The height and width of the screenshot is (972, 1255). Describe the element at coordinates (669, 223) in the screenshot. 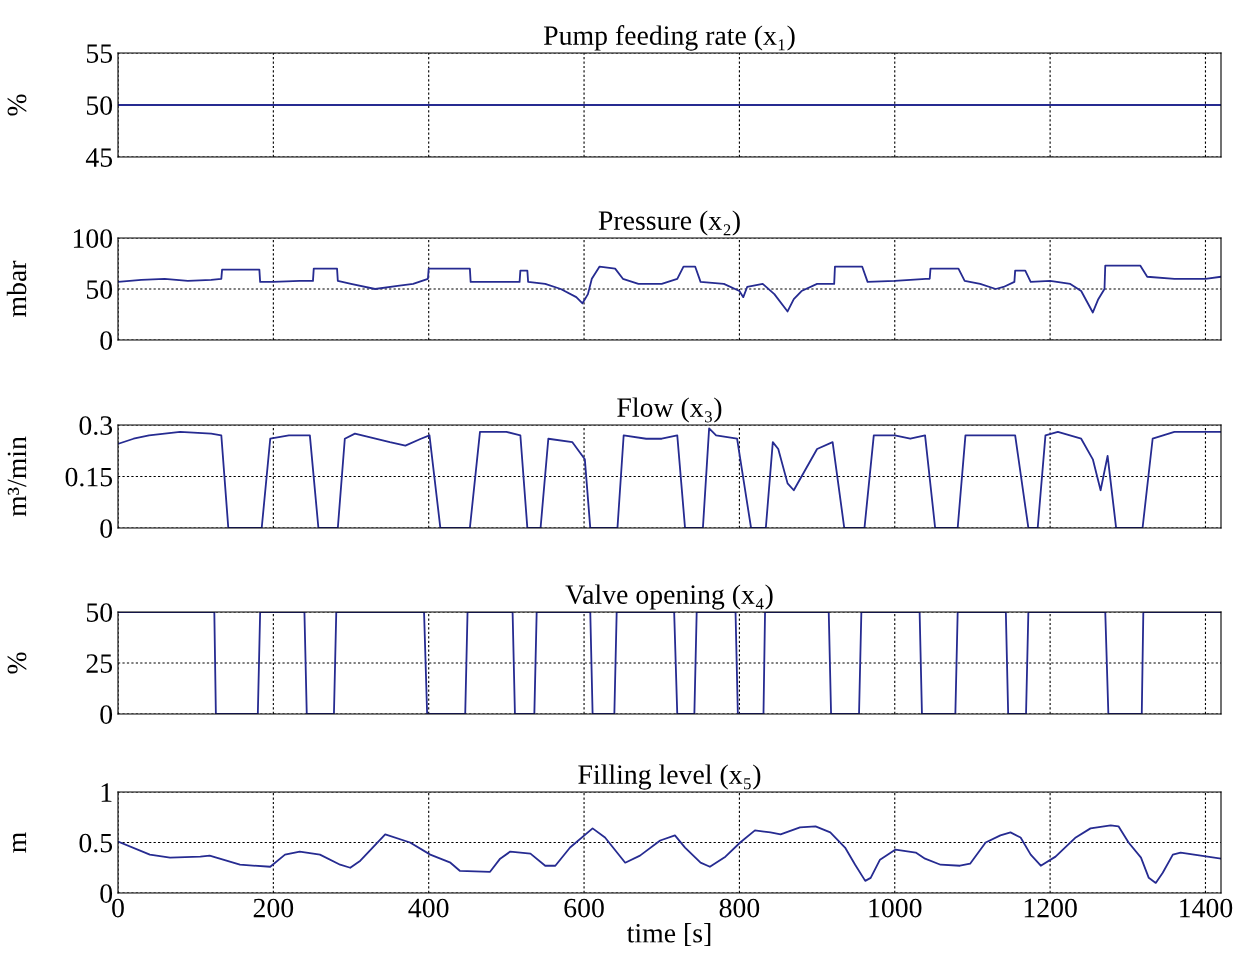

I see `chart-title: Pressure (x₂)` at that location.